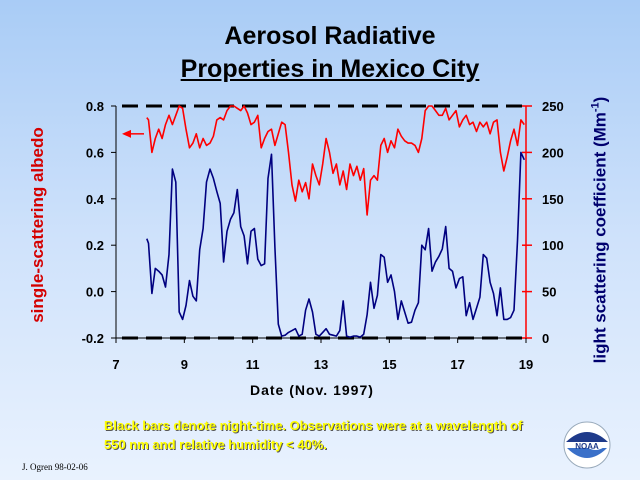 The image size is (640, 480). What do you see at coordinates (330, 69) in the screenshot?
I see `chart-title-line2: Properties in Mexico City` at bounding box center [330, 69].